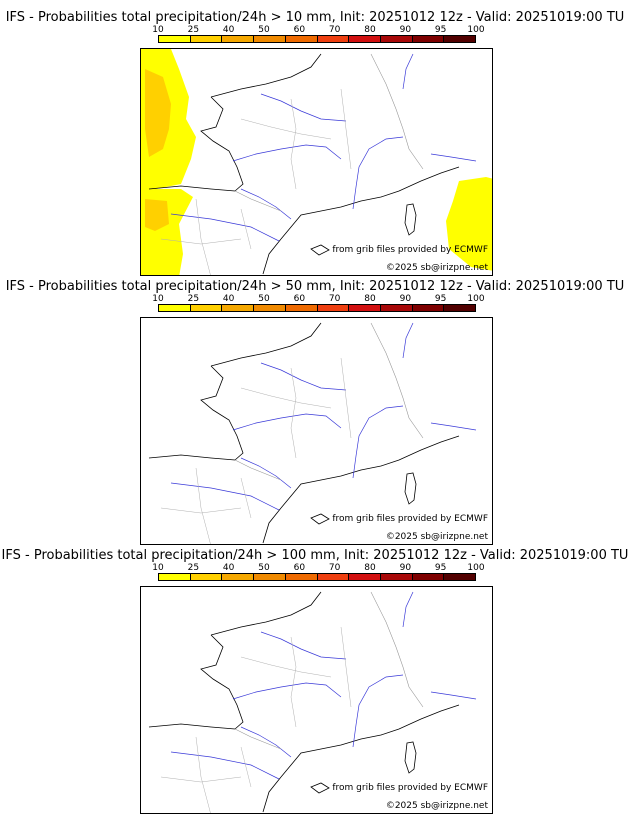  I want to click on colorbar-tick-label: 95, so click(440, 30).